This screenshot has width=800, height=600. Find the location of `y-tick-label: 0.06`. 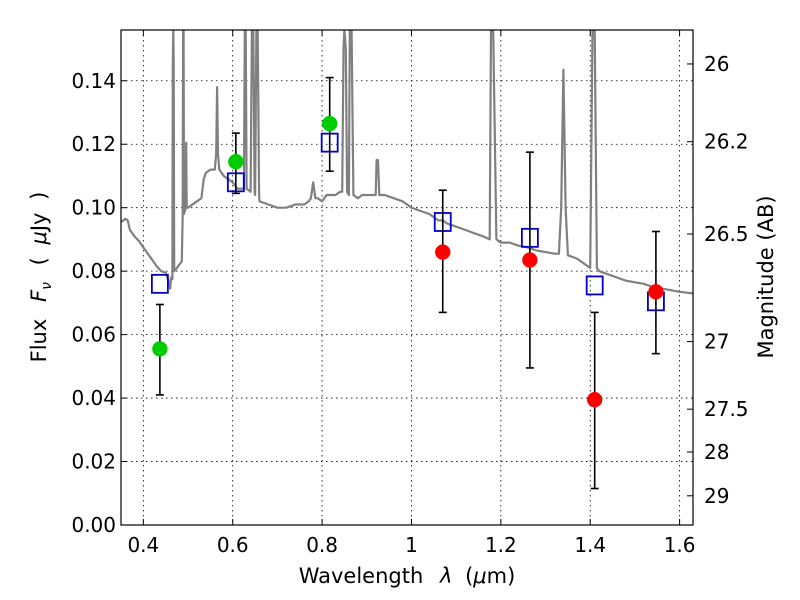

y-tick-label: 0.06 is located at coordinates (93, 335).